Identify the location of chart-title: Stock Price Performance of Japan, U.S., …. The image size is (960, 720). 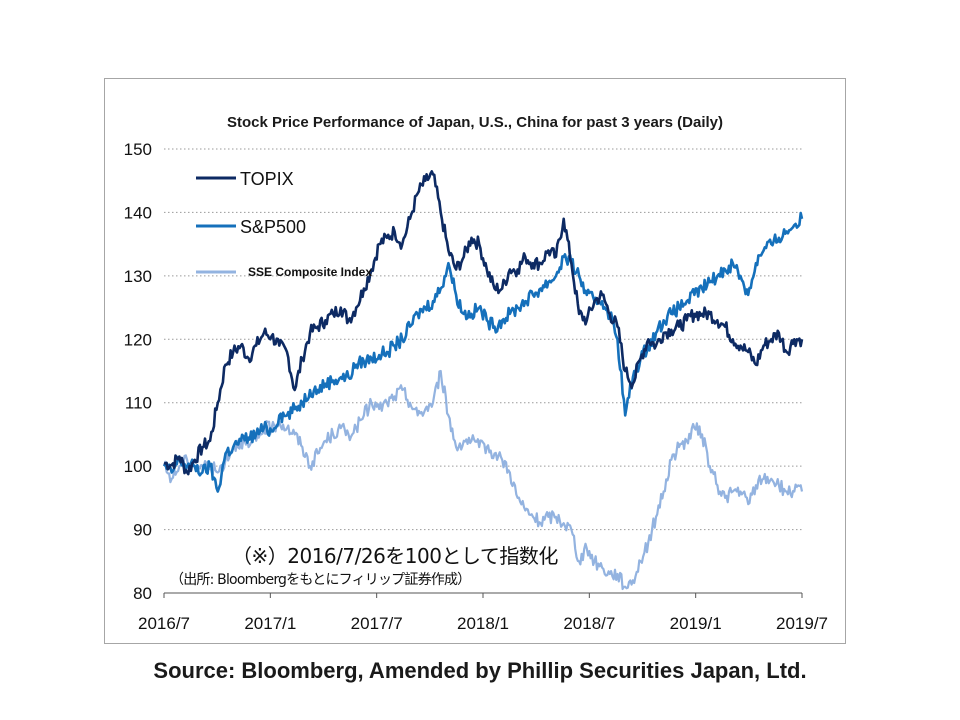
(474, 122).